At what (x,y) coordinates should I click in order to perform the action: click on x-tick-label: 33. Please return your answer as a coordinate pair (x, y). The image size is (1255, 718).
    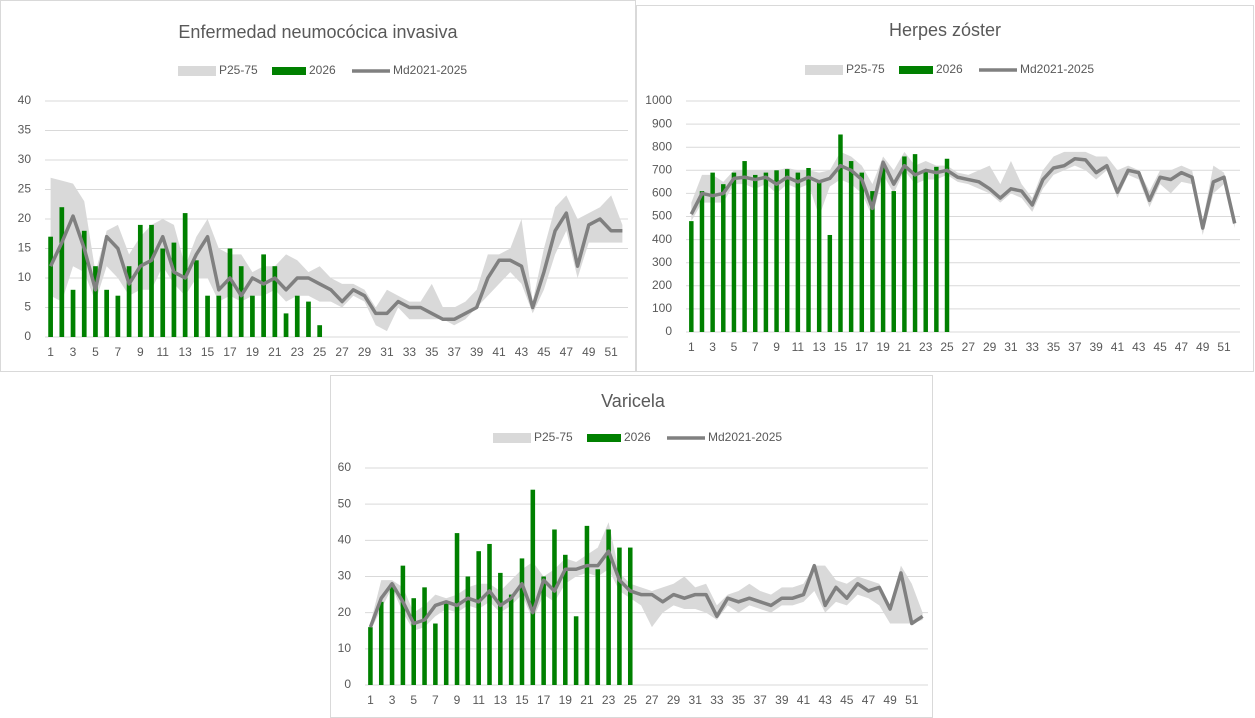
    Looking at the image, I should click on (1033, 347).